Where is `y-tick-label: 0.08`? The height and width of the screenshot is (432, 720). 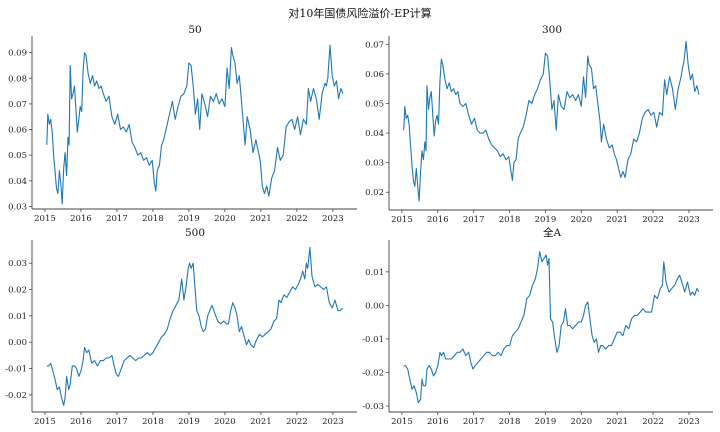
y-tick-label: 0.08 is located at coordinates (17, 79).